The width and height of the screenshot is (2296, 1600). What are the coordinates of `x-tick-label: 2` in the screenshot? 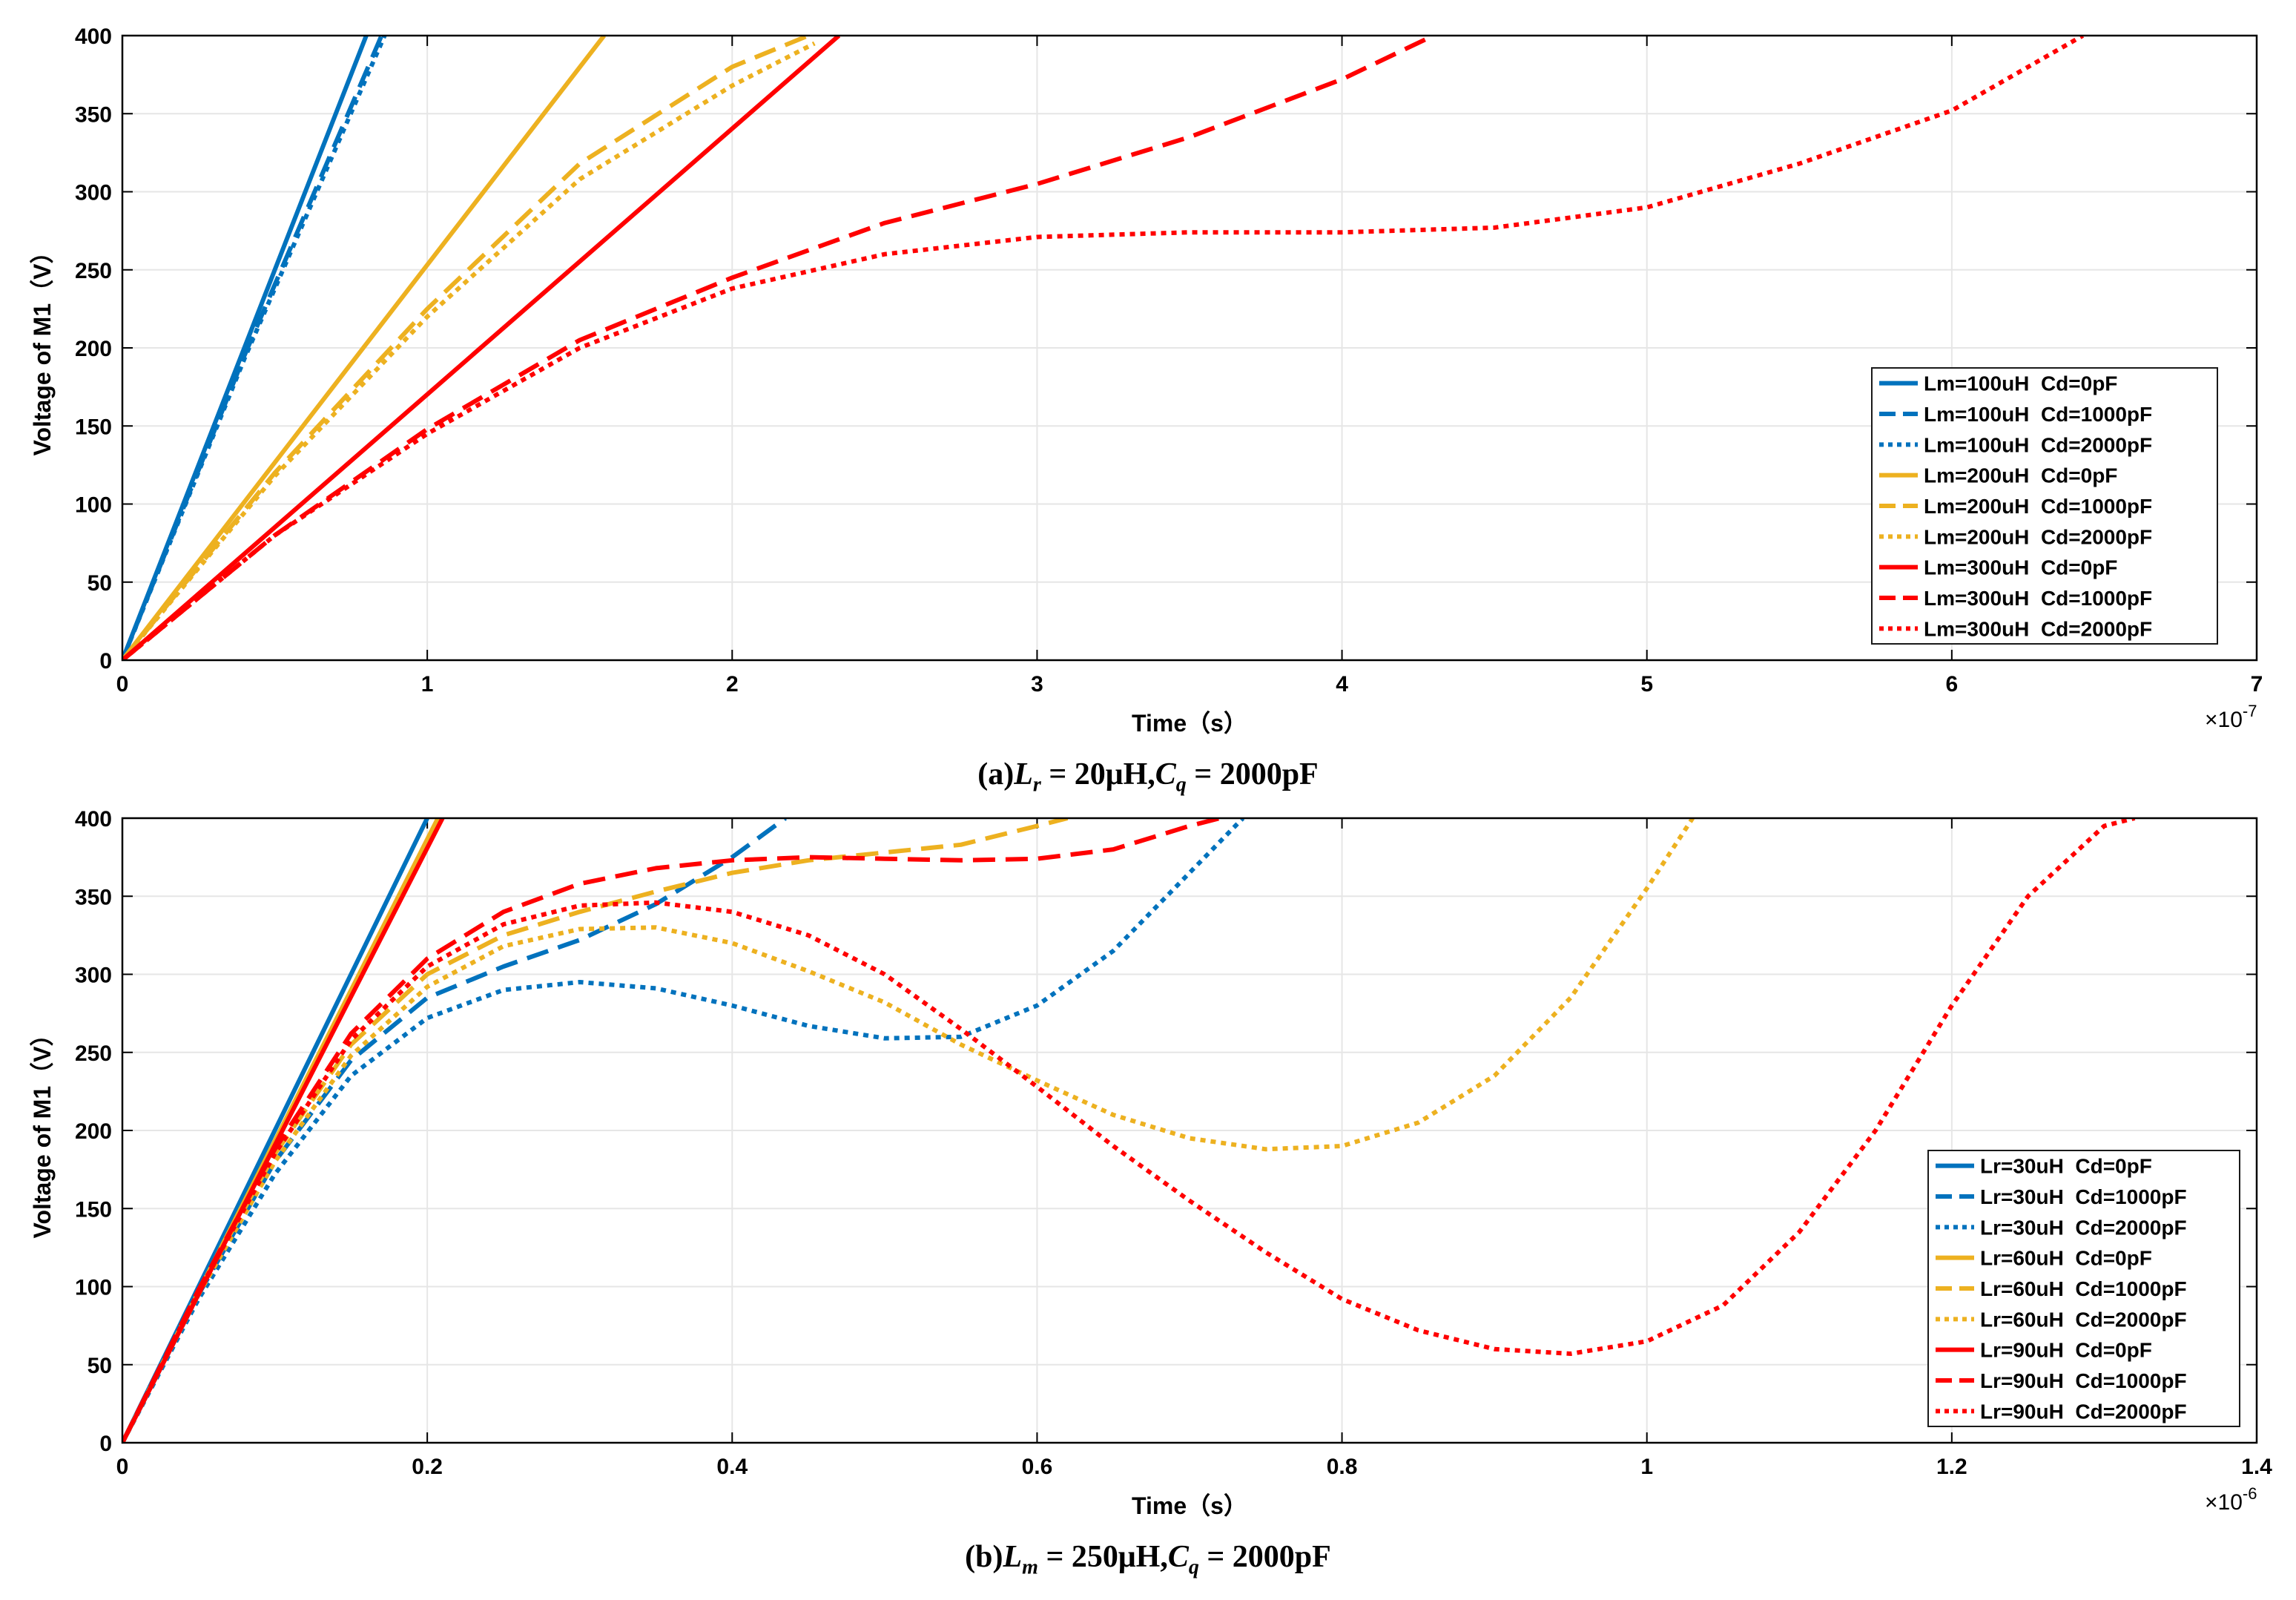 It's located at (733, 685).